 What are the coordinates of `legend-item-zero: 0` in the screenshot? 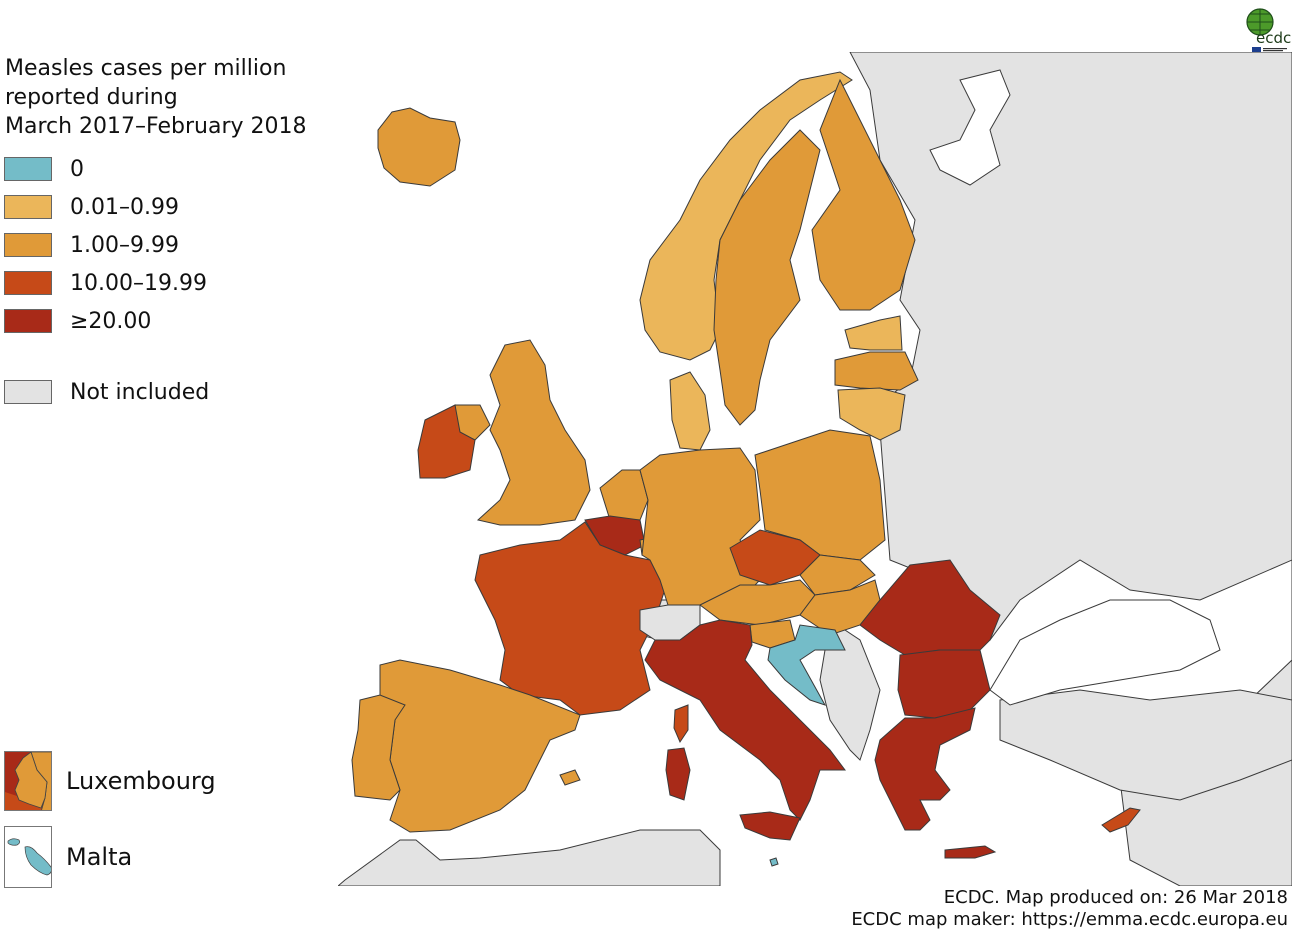 It's located at (44, 169).